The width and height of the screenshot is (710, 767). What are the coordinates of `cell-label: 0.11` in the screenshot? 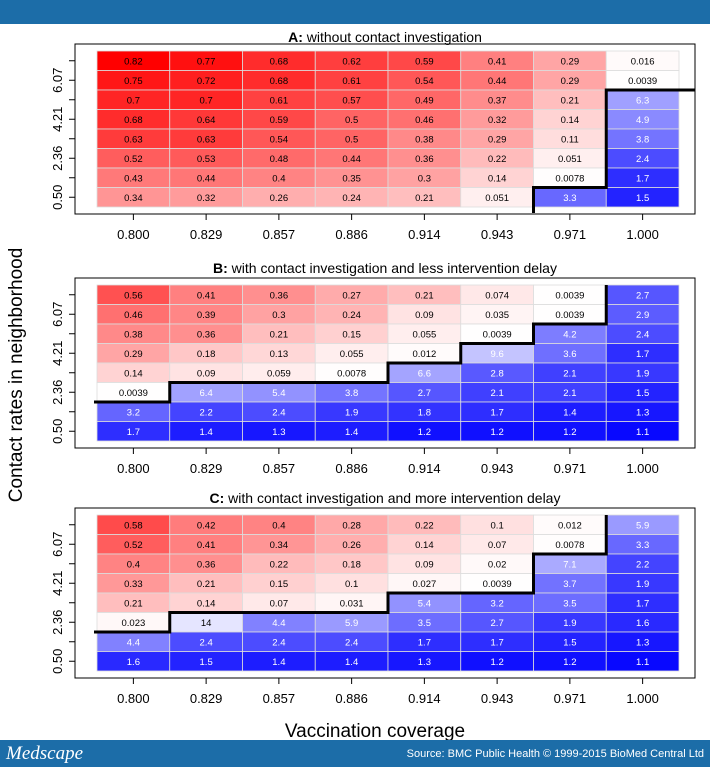 It's located at (570, 139).